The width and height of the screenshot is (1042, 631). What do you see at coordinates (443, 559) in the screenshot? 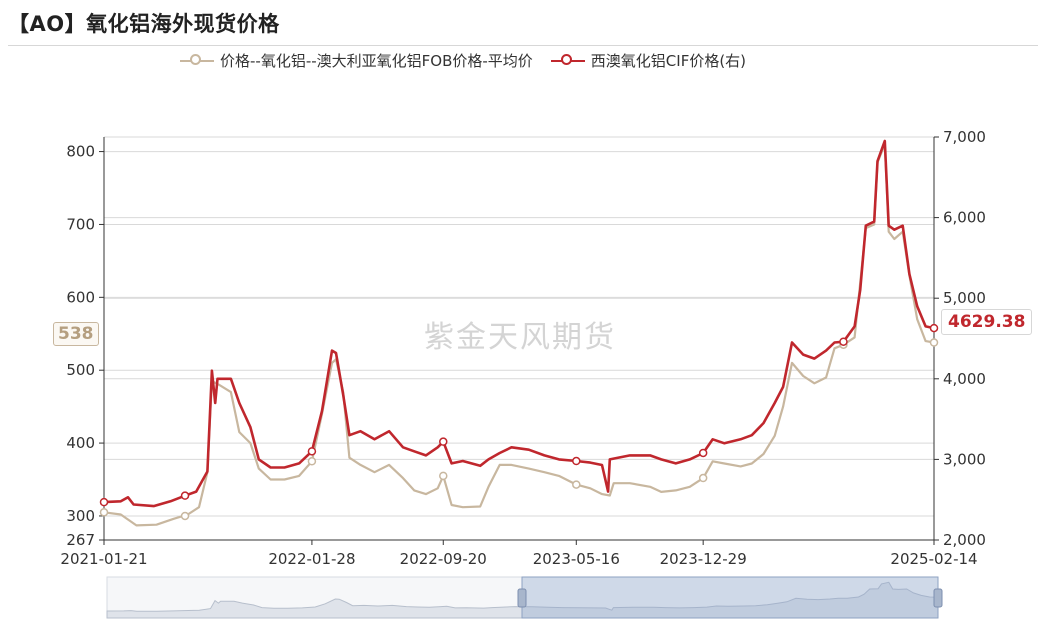
I see `x-tick-label-2022-09-20: 2022-09-20` at bounding box center [443, 559].